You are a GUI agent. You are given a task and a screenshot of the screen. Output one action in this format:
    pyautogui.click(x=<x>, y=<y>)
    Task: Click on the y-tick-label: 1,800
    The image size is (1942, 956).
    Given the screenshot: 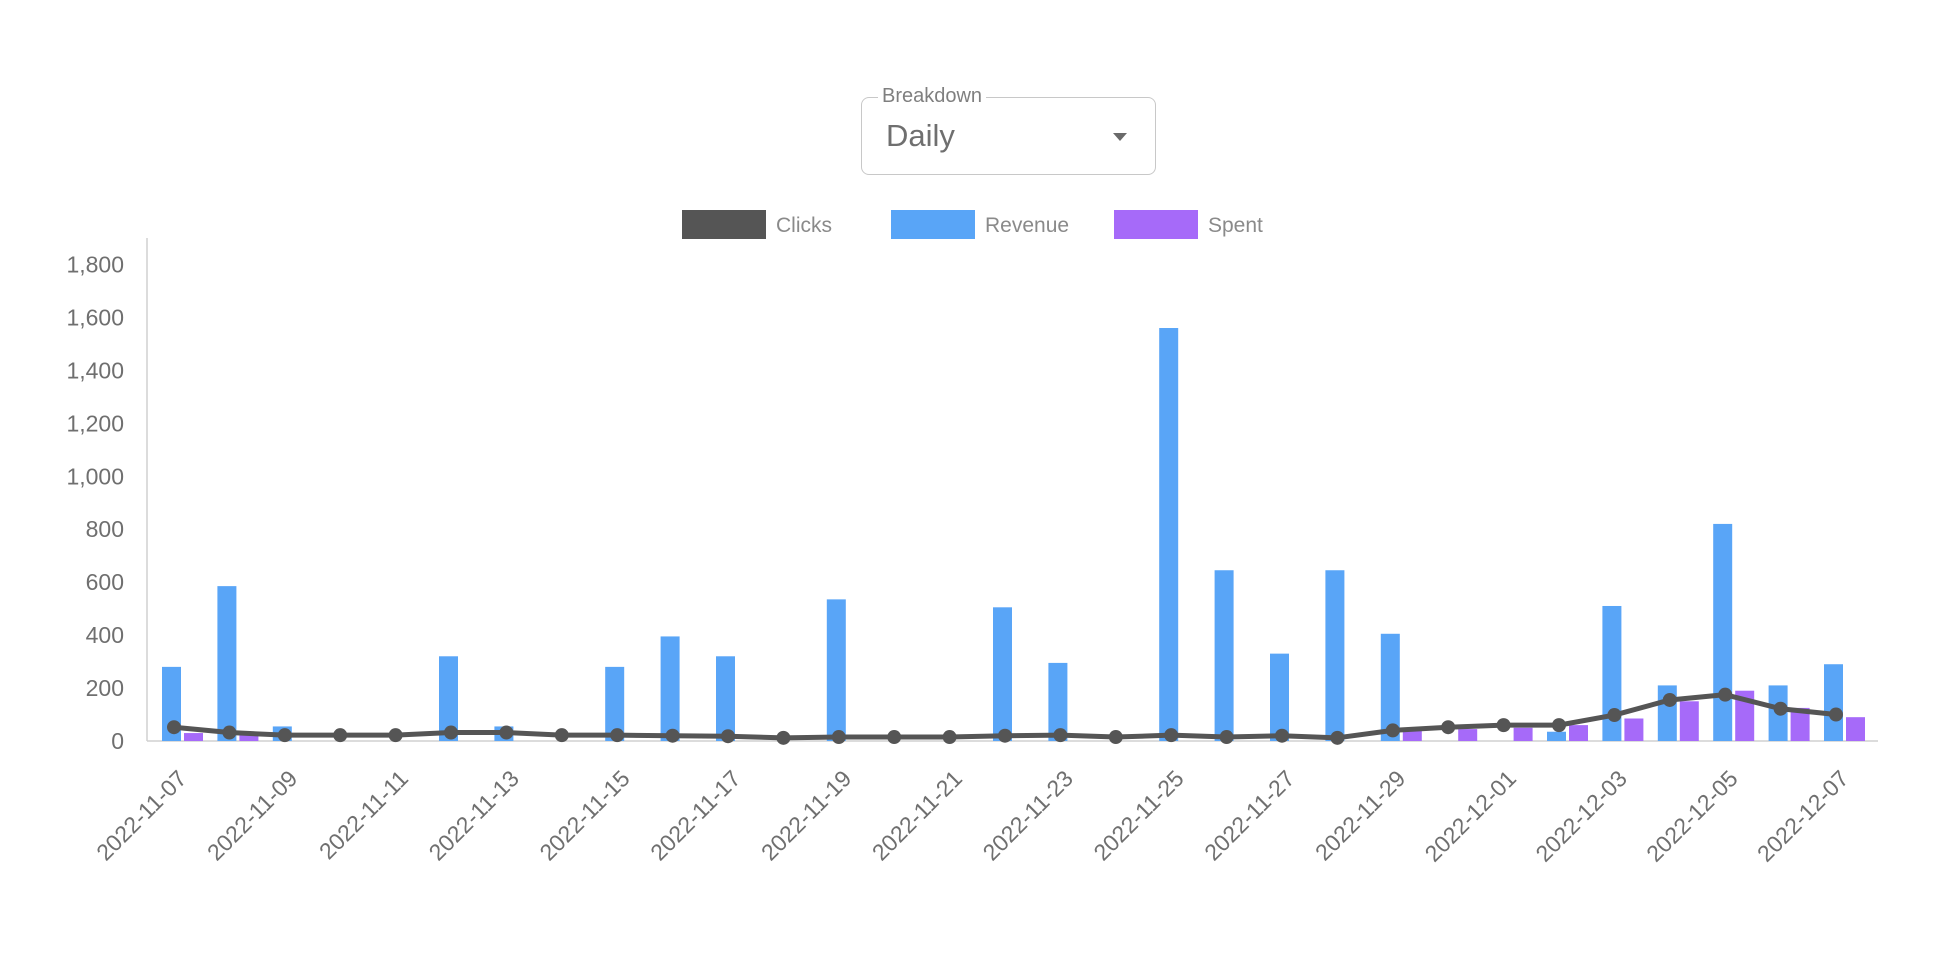 What is the action you would take?
    pyautogui.click(x=95, y=264)
    